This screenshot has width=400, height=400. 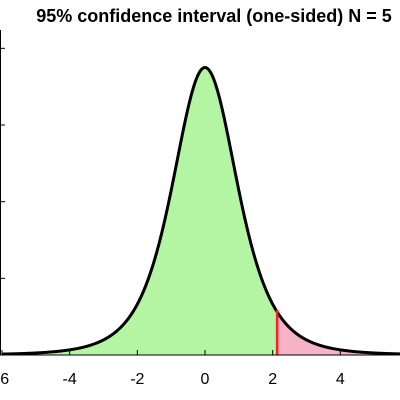 What do you see at coordinates (2, 163) in the screenshot?
I see `y-axis-ticks` at bounding box center [2, 163].